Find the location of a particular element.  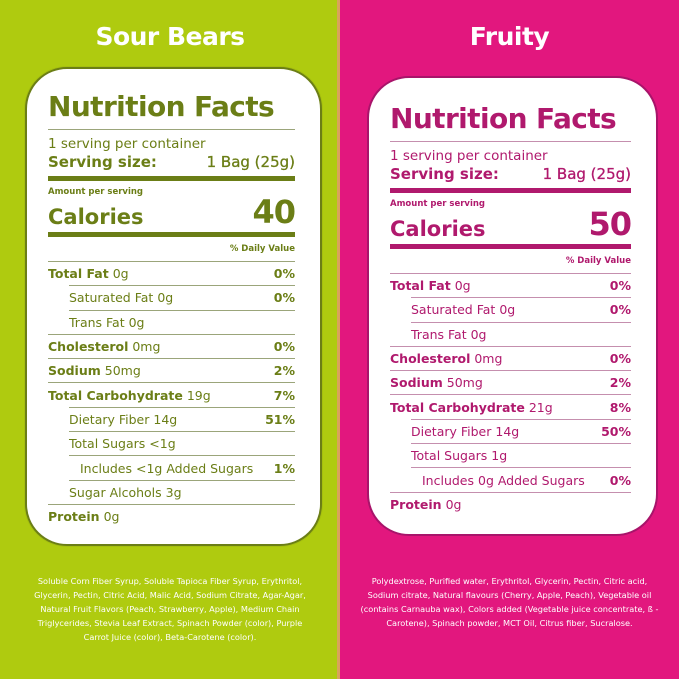

flavor-title: Fruity is located at coordinates (509, 36).